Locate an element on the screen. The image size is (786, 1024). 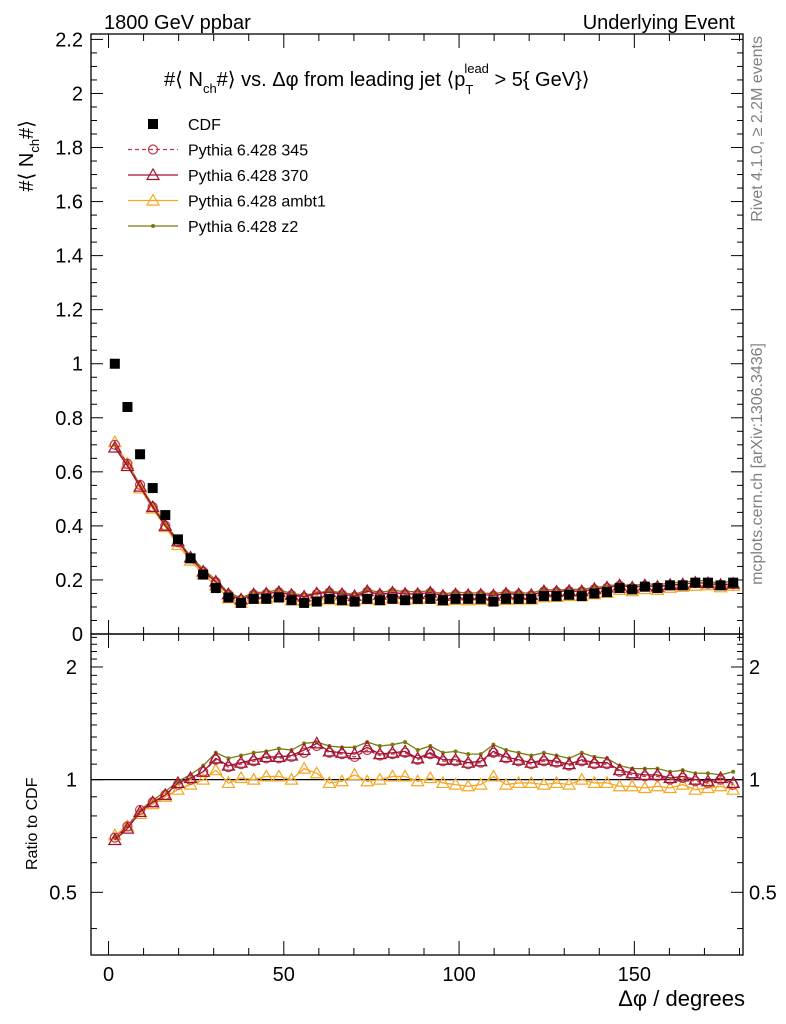
mcplots-text: mcplots.cern.ch [arXiv:1306.3436] is located at coordinates (757, 464).